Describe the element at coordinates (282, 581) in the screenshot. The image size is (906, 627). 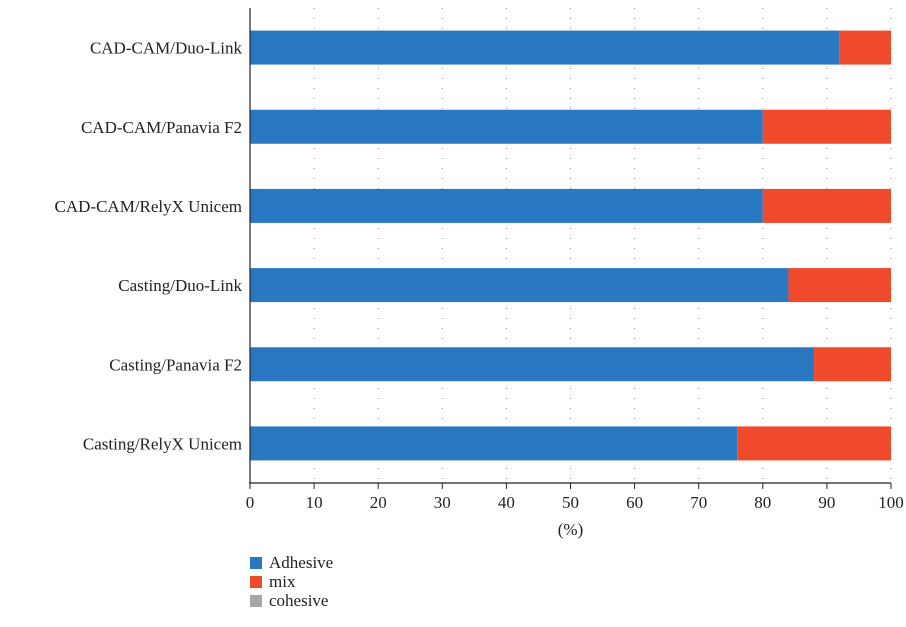
I see `legend-label-mix: mix` at that location.